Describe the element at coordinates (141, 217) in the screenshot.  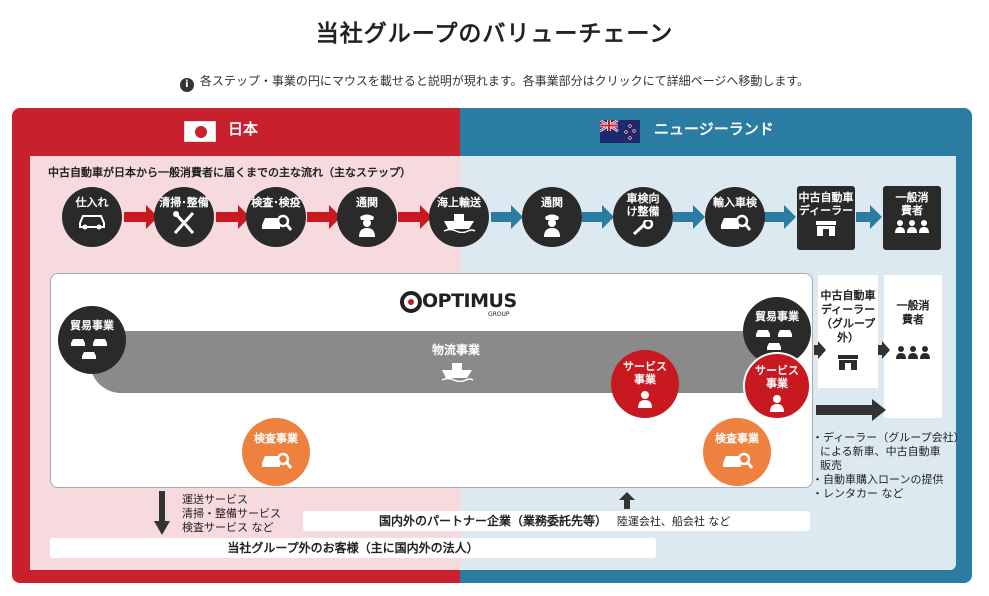
I see `arrow-red-1-icon` at that location.